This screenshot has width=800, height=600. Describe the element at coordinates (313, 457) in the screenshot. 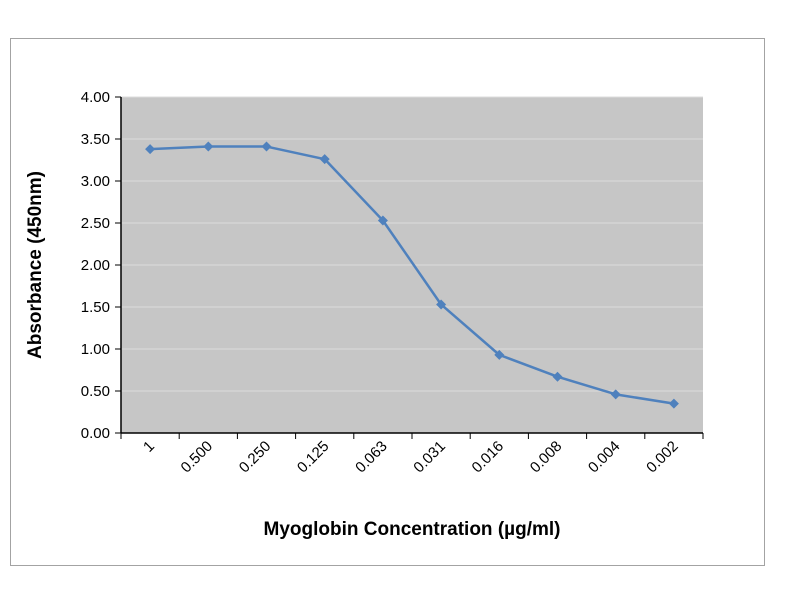

I see `x-tick-label: 0.125` at that location.